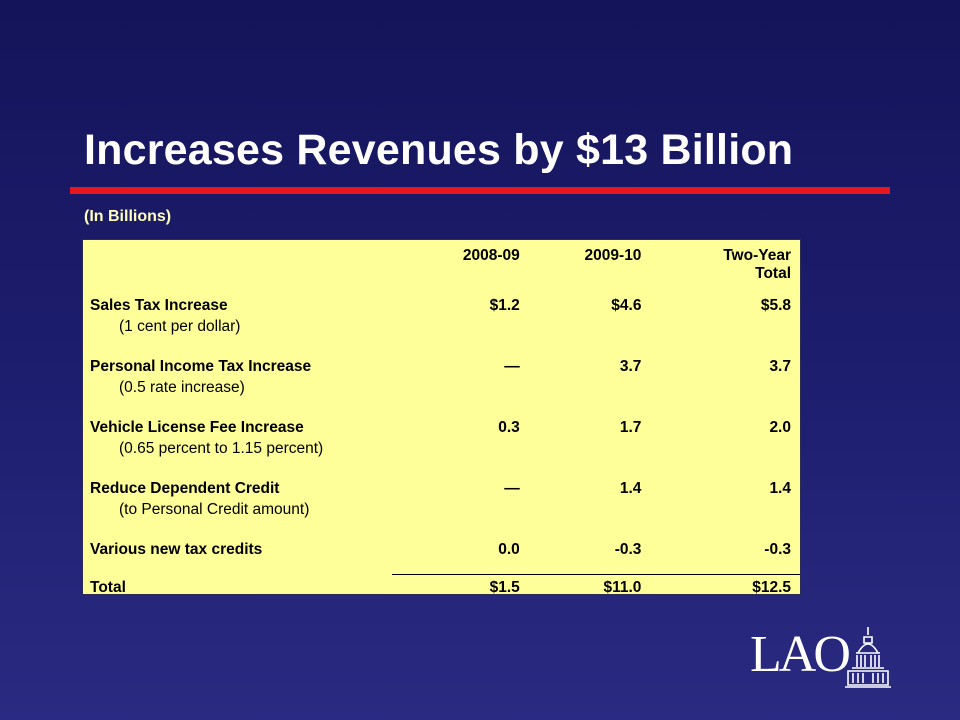 The image size is (960, 720). What do you see at coordinates (780, 366) in the screenshot?
I see `cell-total: 3.7` at bounding box center [780, 366].